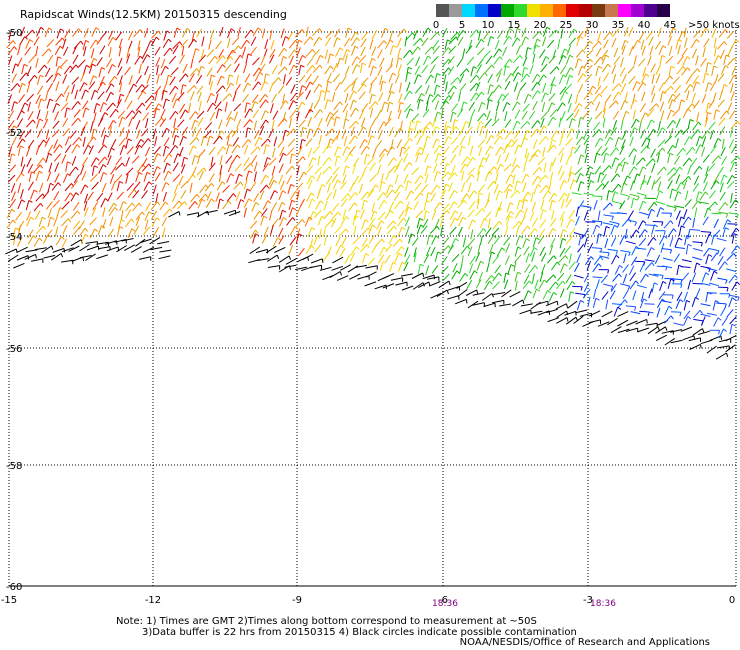 The image size is (740, 650). I want to click on legend-label-30: 30, so click(592, 25).